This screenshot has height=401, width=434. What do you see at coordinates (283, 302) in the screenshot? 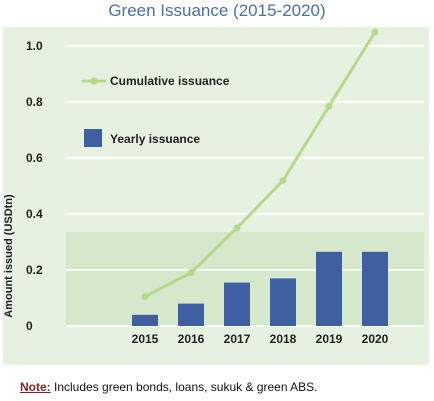
I see `bar-2018` at bounding box center [283, 302].